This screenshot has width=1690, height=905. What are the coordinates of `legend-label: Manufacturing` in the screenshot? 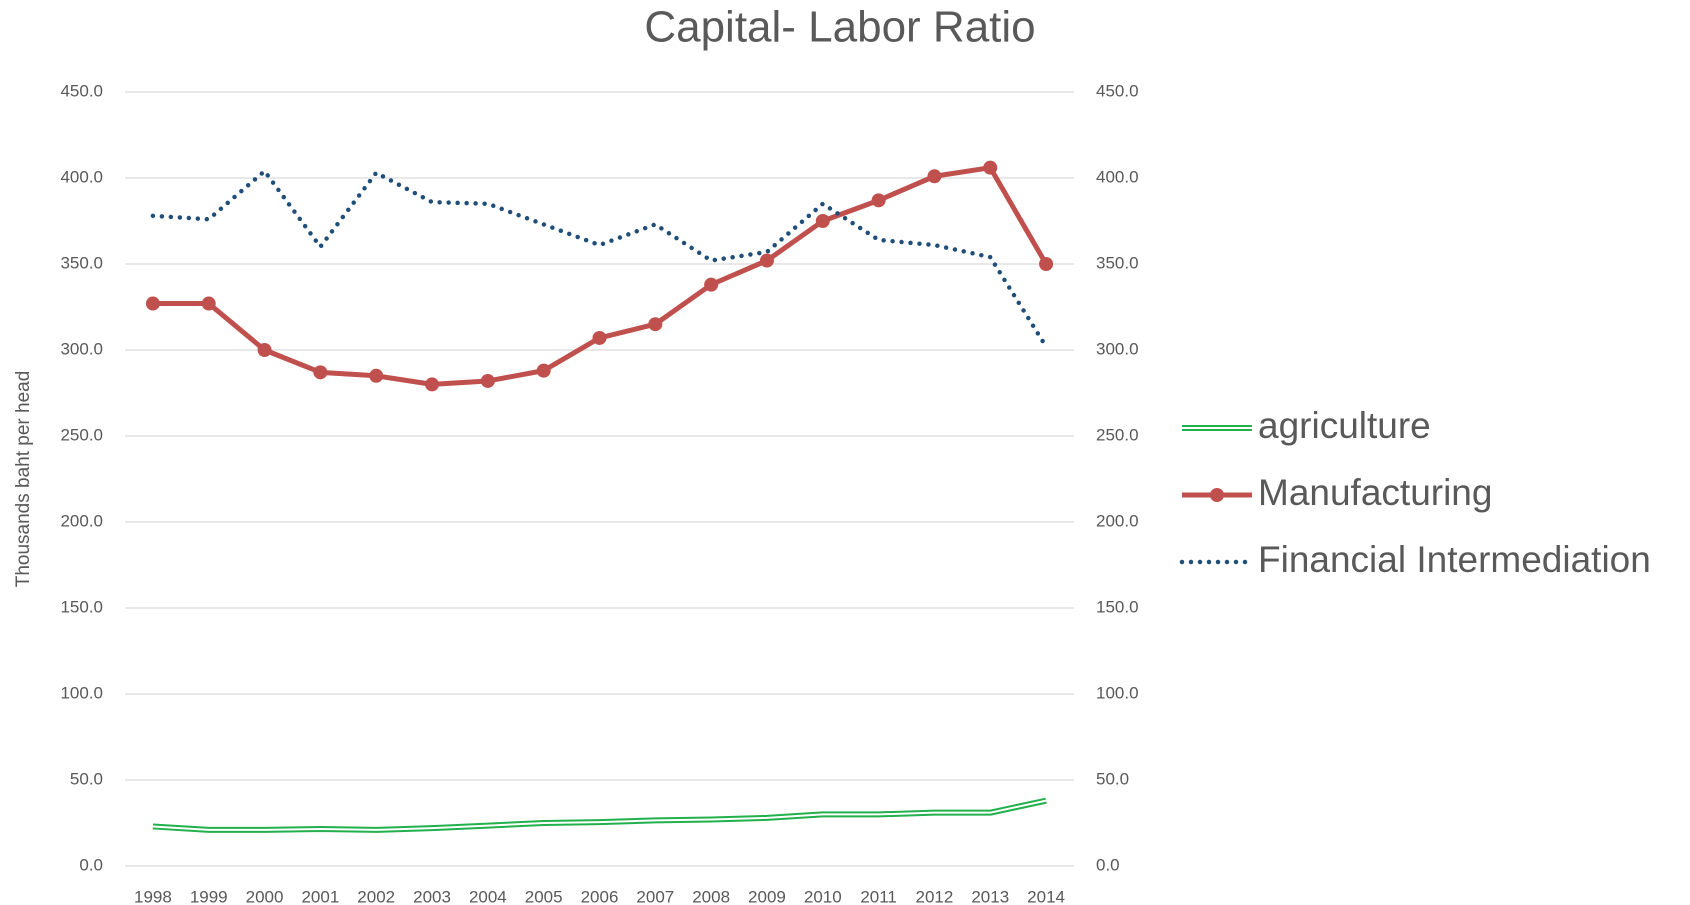 It's located at (1375, 492).